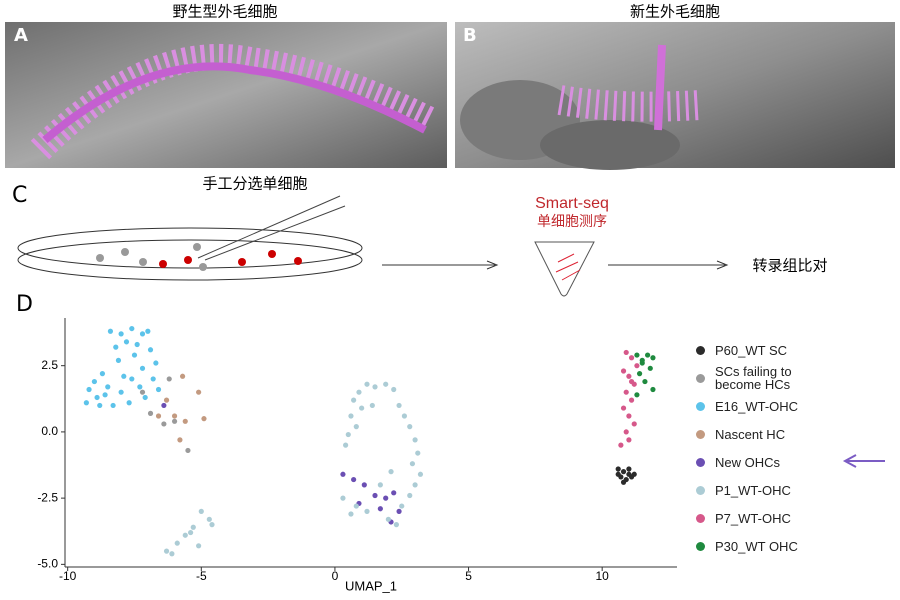  I want to click on y-tick-label: 2.5, so click(49, 365).